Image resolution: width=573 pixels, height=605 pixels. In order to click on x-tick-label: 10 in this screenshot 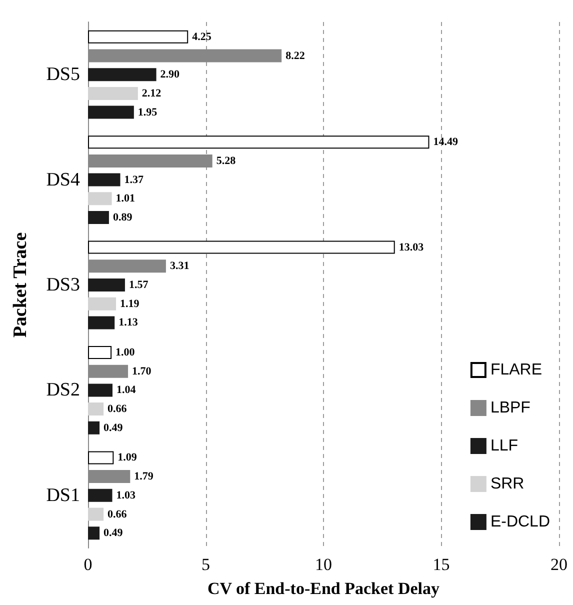, I will do `click(323, 564)`.